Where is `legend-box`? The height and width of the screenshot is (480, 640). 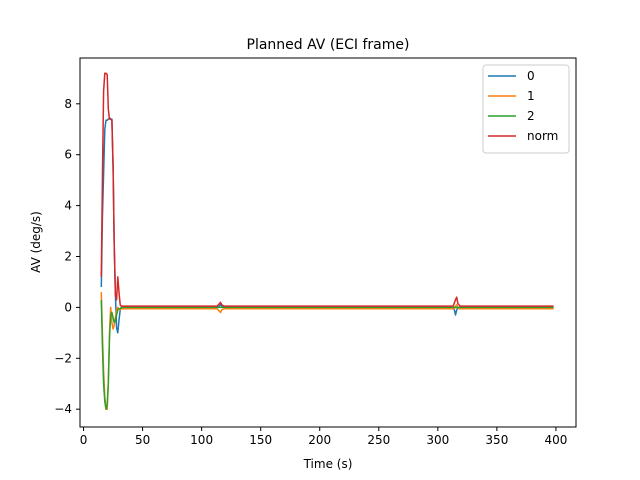 legend-box is located at coordinates (526, 109).